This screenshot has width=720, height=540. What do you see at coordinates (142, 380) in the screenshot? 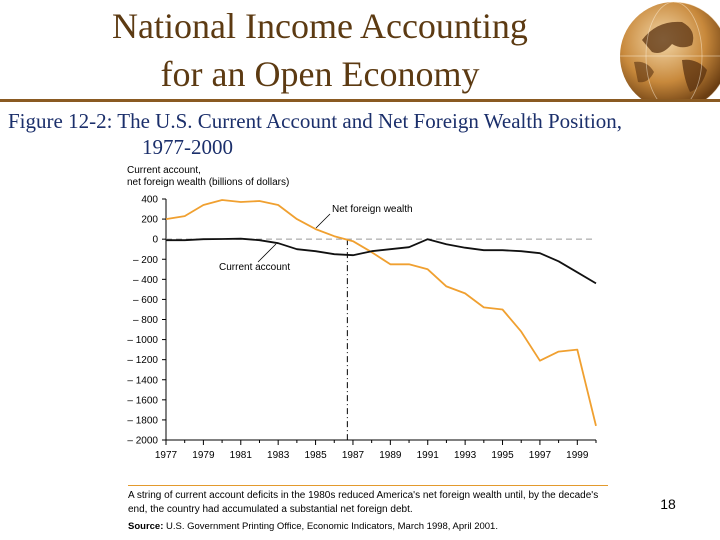
I see `y-tick-label: – 1400` at bounding box center [142, 380].